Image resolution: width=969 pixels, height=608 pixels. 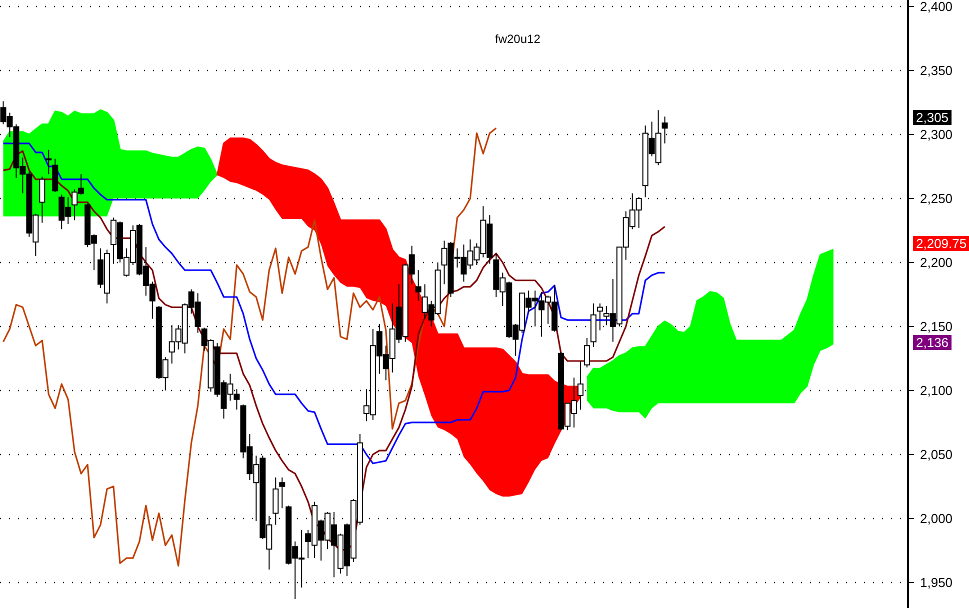 I want to click on y-tick-label: 2,150, so click(x=936, y=326).